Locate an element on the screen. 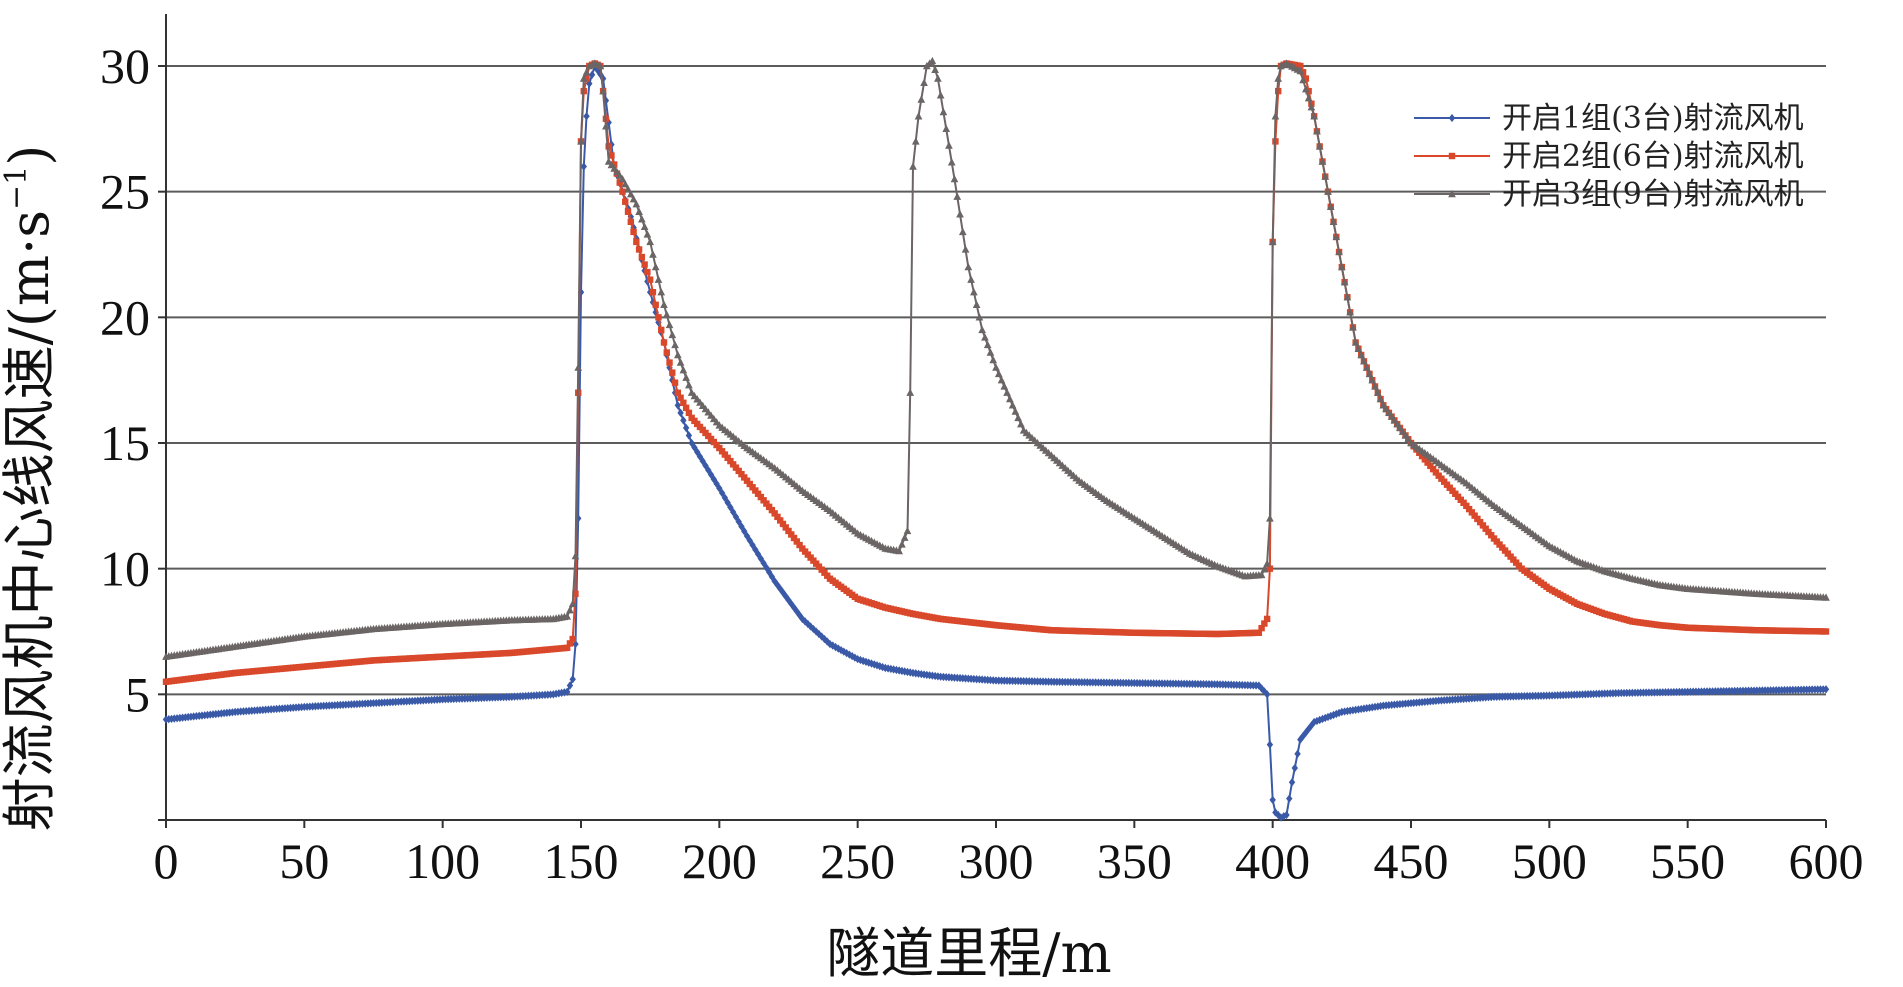  x-tick-label-400: 400 is located at coordinates (1272, 861).